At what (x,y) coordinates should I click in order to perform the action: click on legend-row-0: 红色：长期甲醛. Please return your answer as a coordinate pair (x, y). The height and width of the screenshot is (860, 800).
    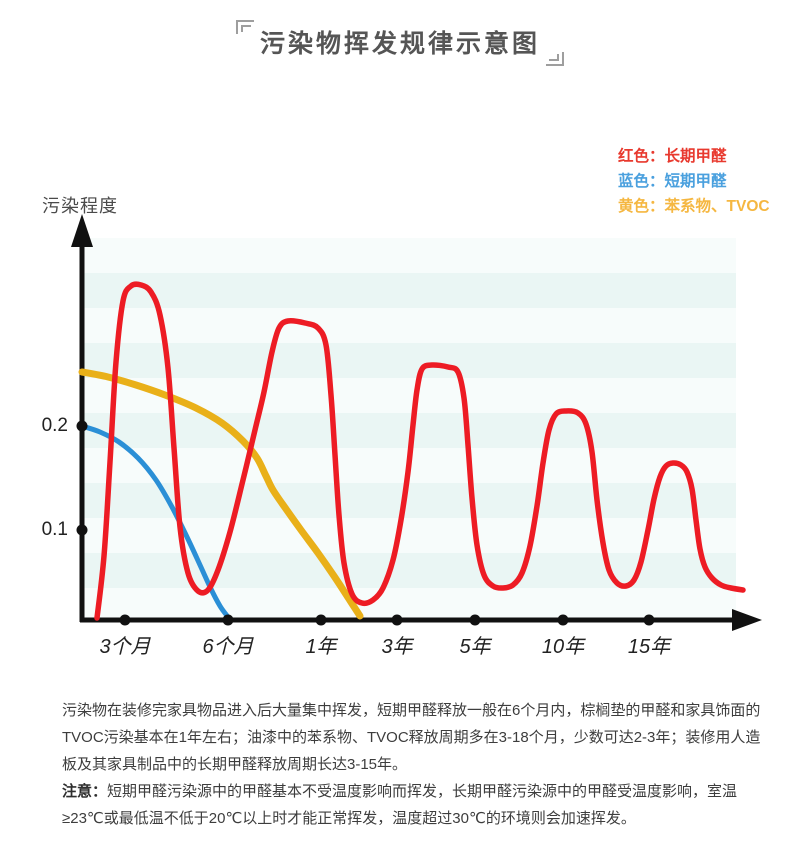
    Looking at the image, I should click on (694, 156).